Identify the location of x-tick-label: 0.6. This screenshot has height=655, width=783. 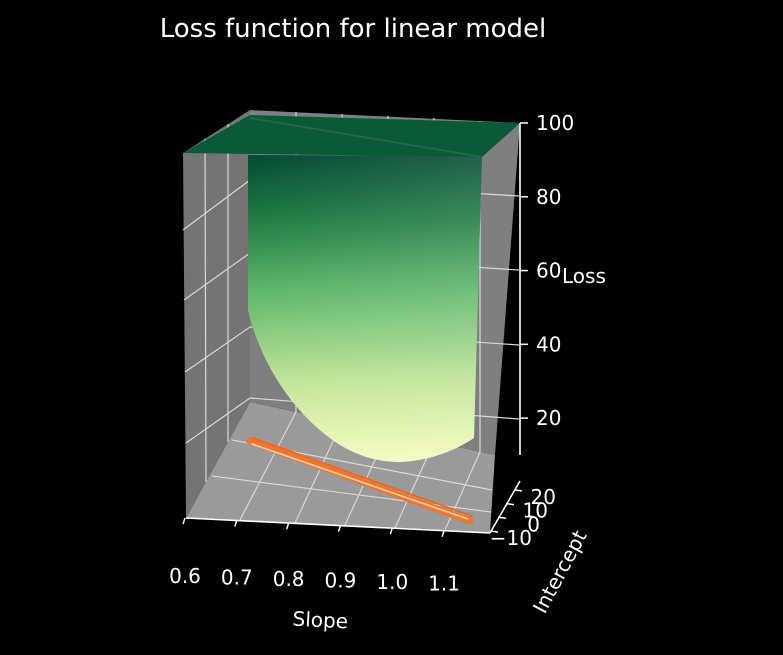
(185, 576).